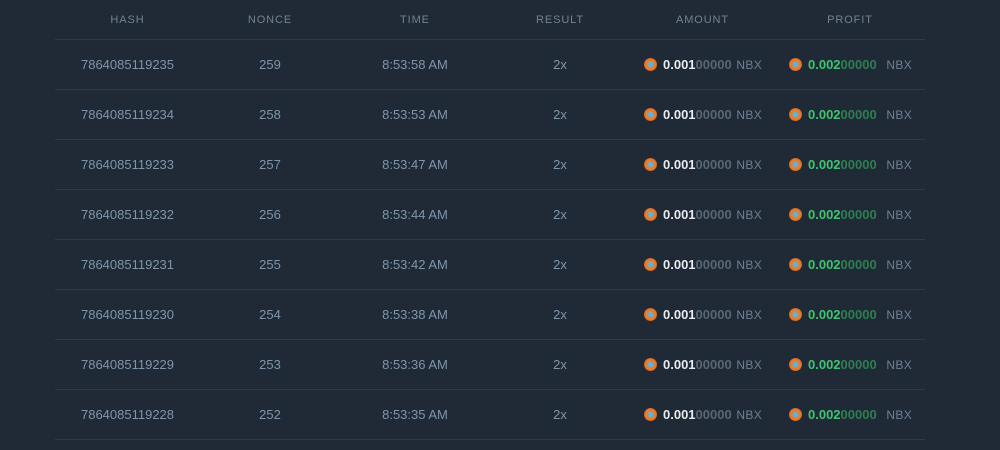  I want to click on cell-time: 8:53:38 AM, so click(415, 314).